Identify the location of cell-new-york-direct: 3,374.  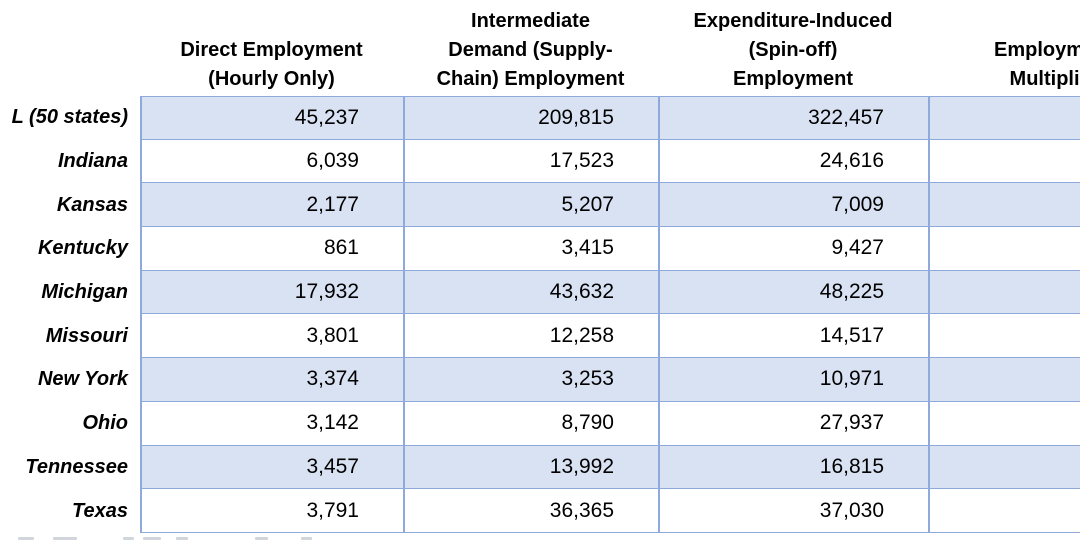
(271, 380).